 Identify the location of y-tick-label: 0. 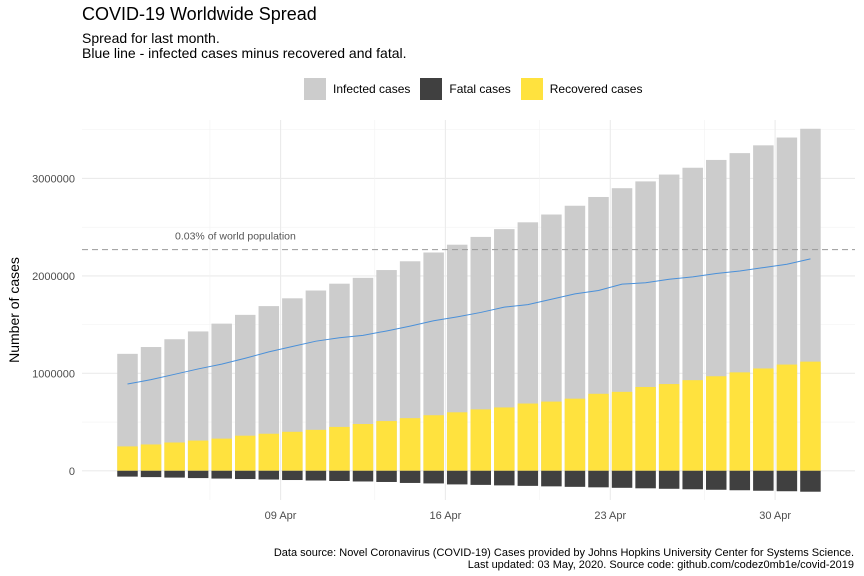
(72, 472).